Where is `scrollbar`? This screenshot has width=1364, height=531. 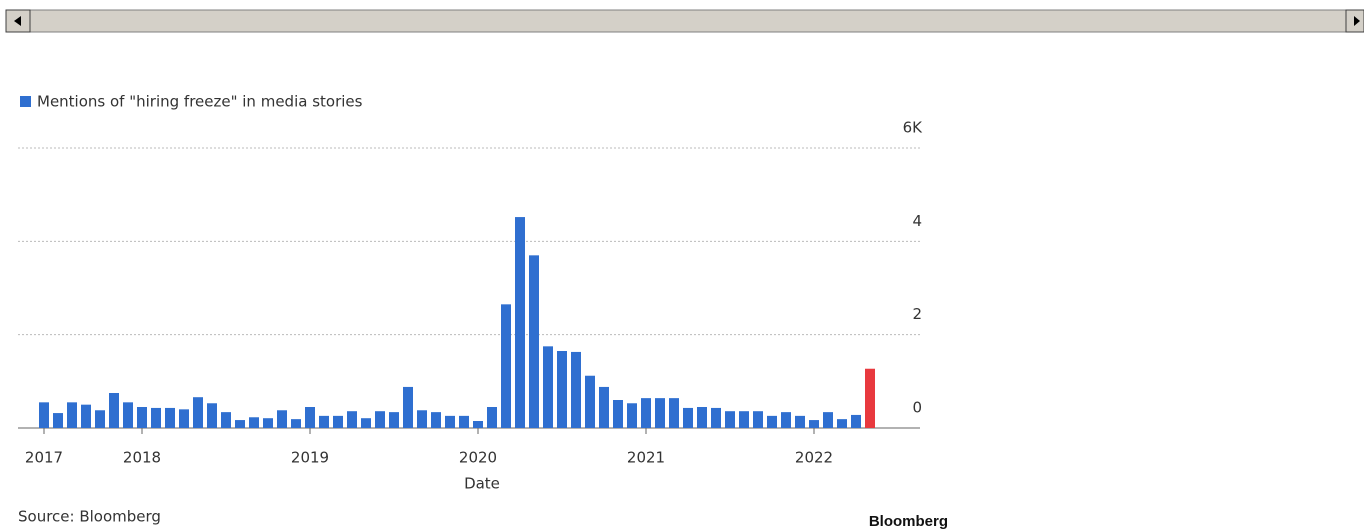
scrollbar is located at coordinates (684, 21).